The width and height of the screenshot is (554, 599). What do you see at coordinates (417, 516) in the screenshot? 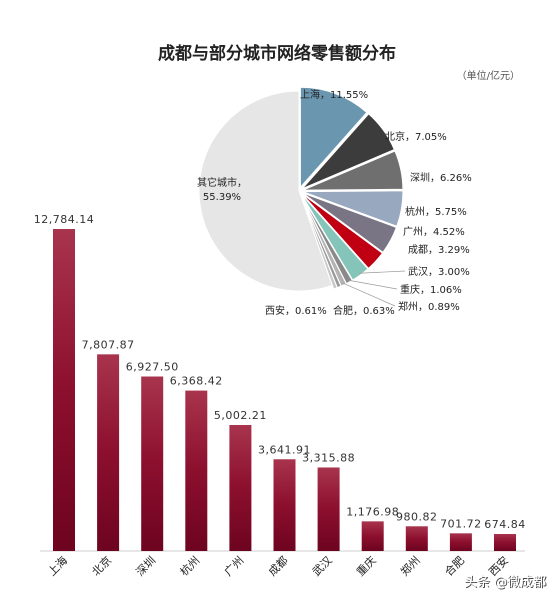
I see `bar-value-label-8: 980.82` at bounding box center [417, 516].